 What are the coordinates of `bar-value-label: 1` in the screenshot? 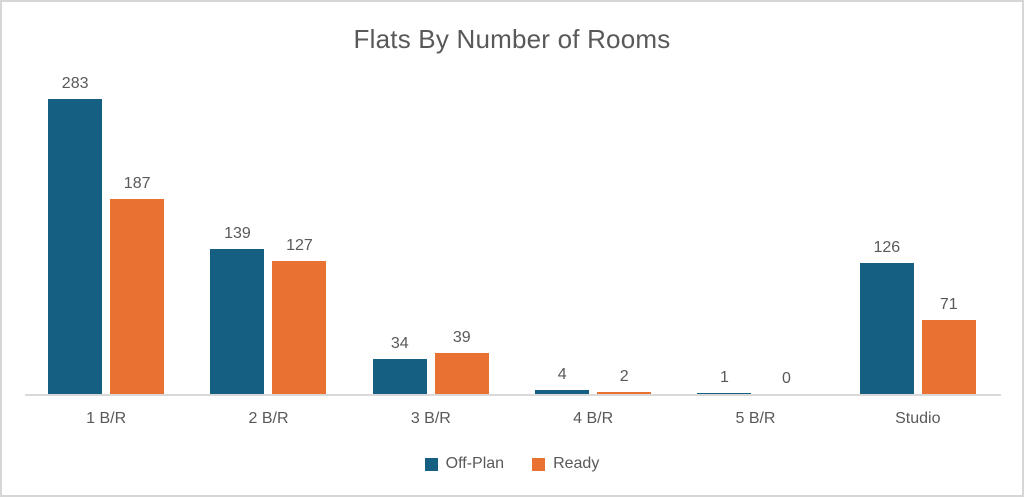 It's located at (724, 377).